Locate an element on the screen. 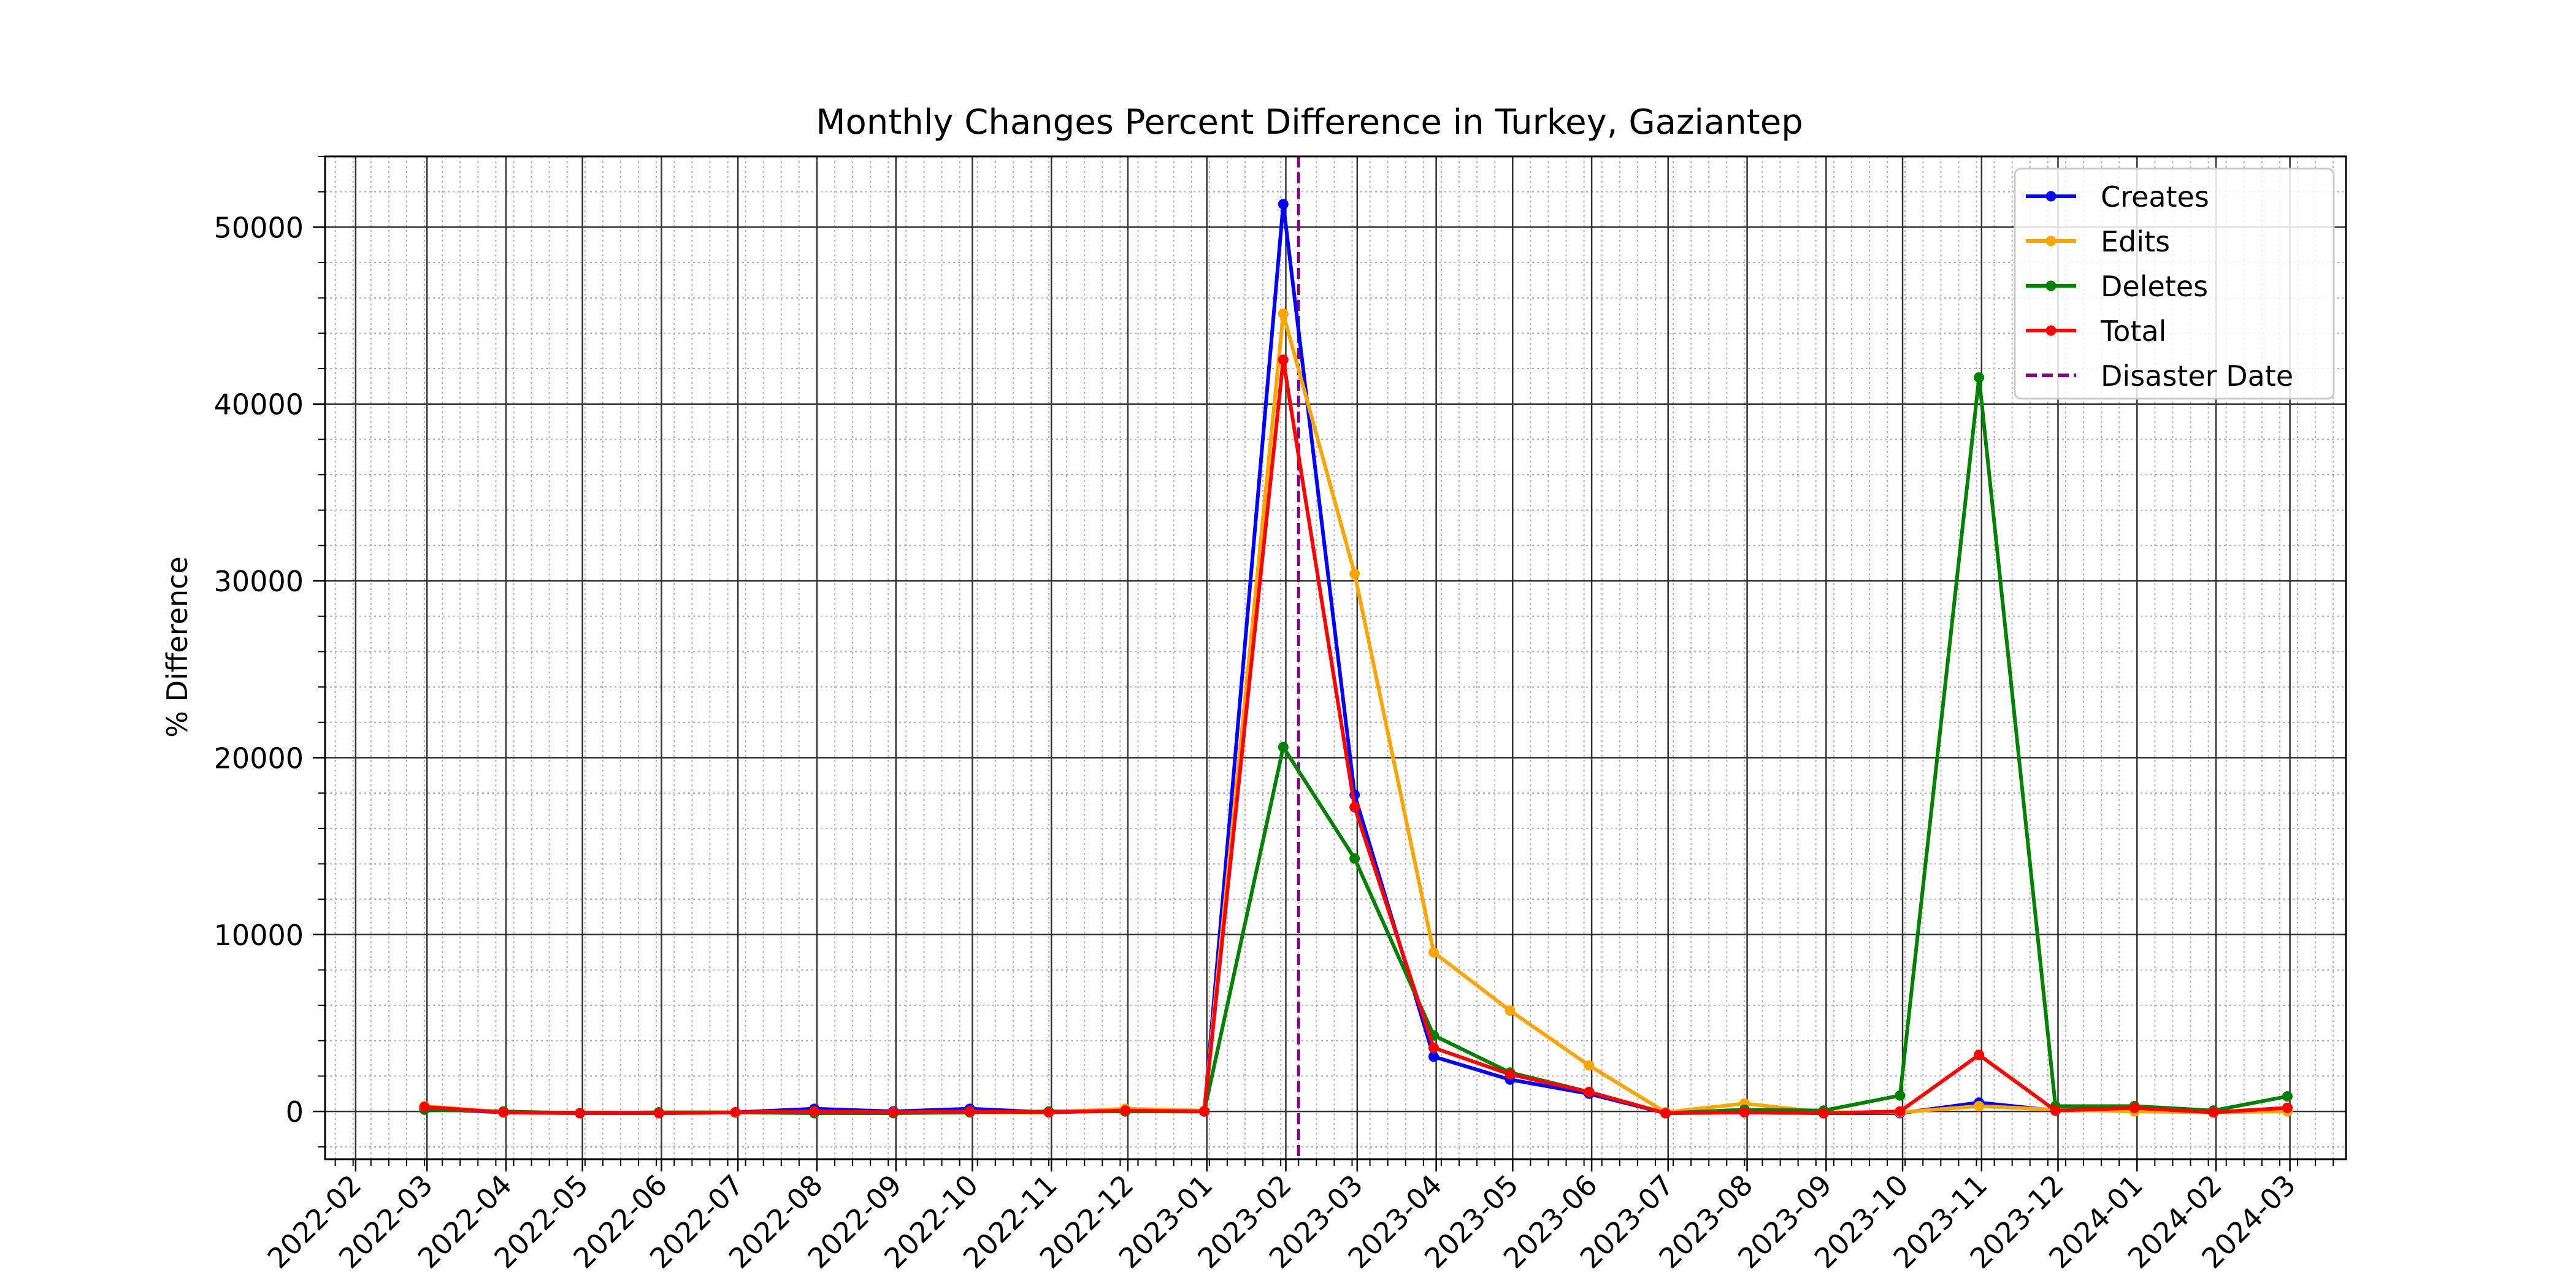 This screenshot has width=2576, height=1288. legend-label: Creates is located at coordinates (2155, 196).